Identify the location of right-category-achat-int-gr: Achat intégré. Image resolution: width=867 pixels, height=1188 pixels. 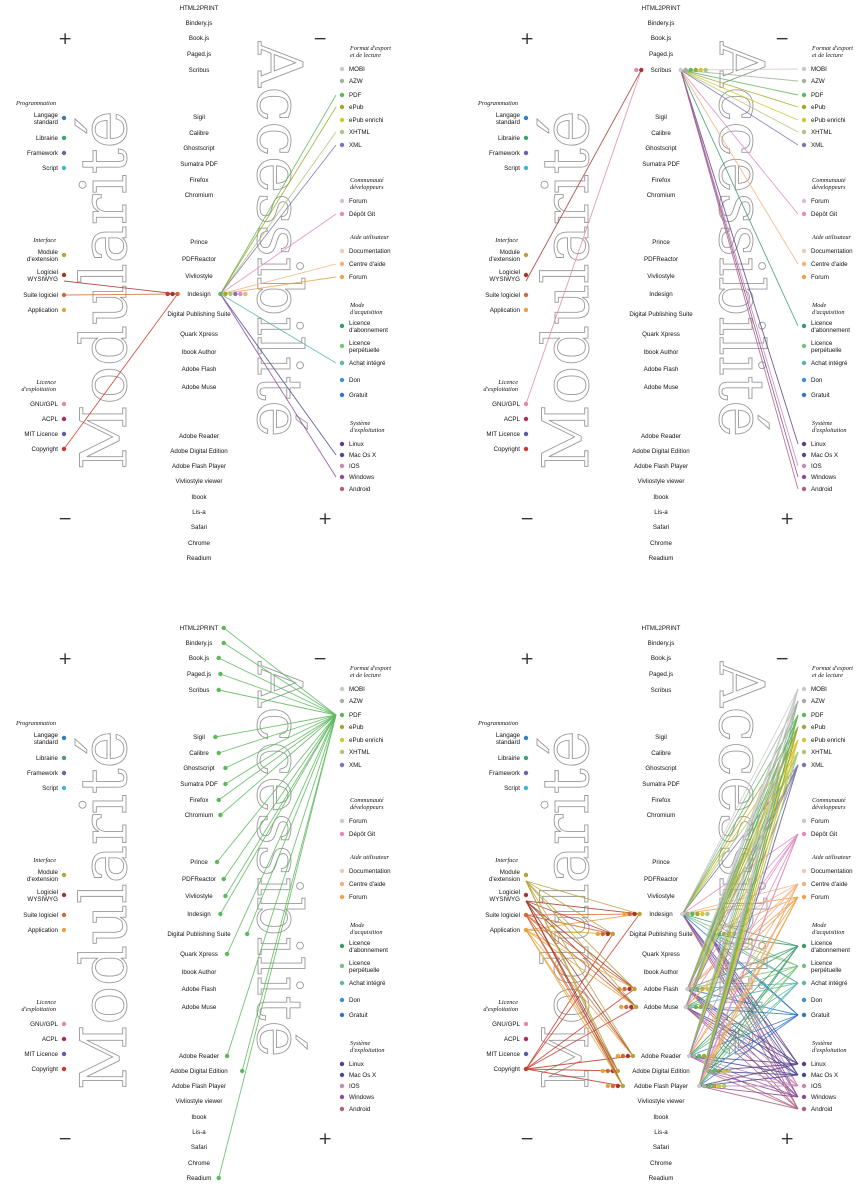
(367, 983).